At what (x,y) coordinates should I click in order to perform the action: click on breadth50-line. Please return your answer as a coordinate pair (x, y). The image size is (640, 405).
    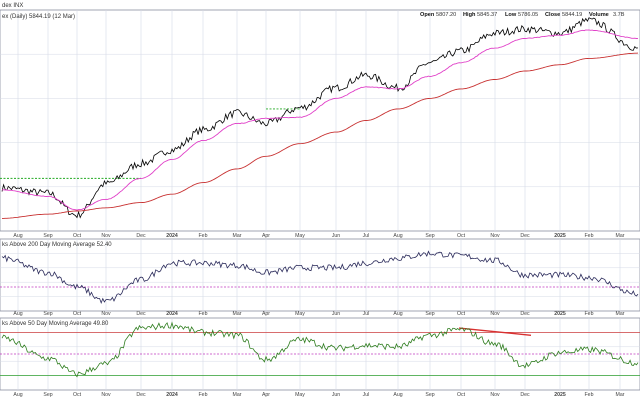
    Looking at the image, I should click on (320, 349).